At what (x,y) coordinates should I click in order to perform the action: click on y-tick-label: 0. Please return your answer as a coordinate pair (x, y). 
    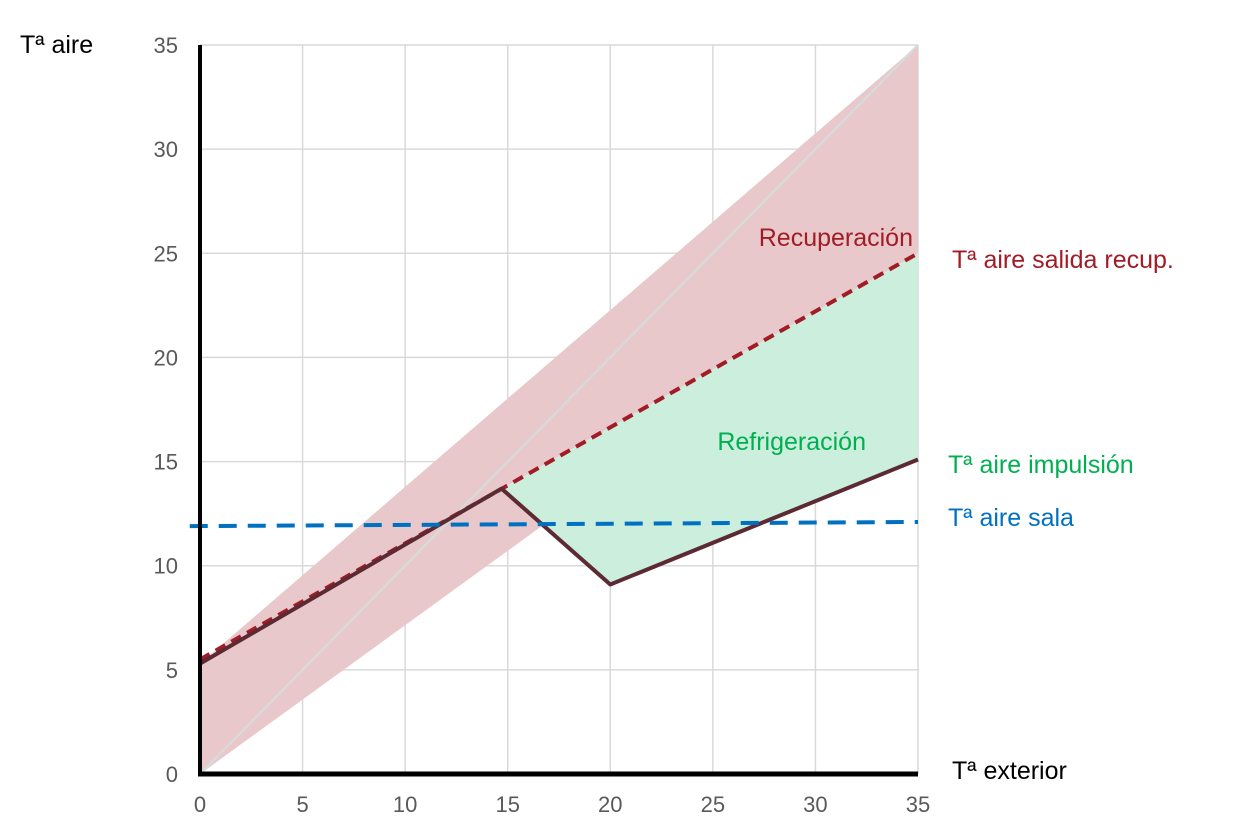
    Looking at the image, I should click on (172, 774).